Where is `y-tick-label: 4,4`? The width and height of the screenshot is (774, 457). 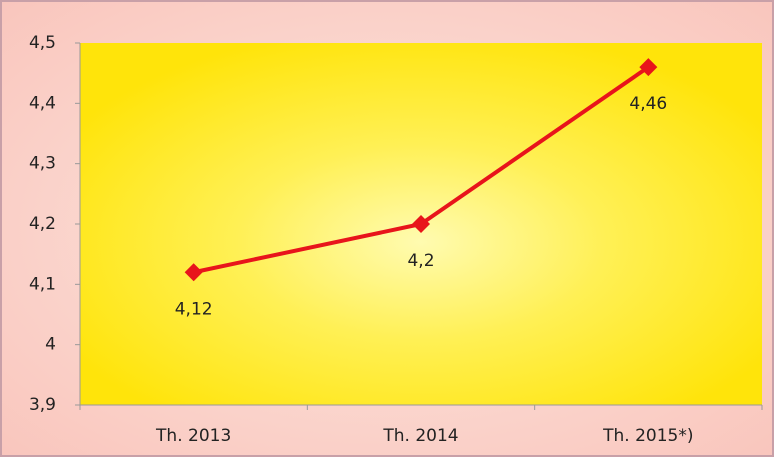 y-tick-label: 4,4 is located at coordinates (42, 103).